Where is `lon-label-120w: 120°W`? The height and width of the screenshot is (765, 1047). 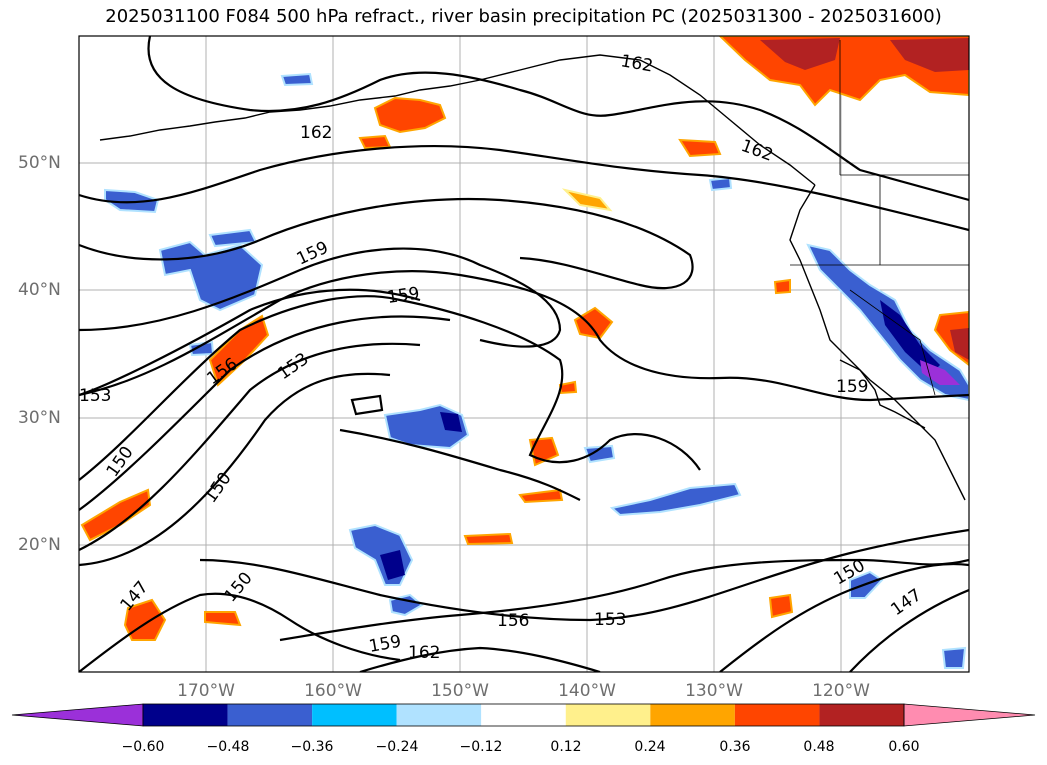
lon-label-120w: 120°W is located at coordinates (841, 691).